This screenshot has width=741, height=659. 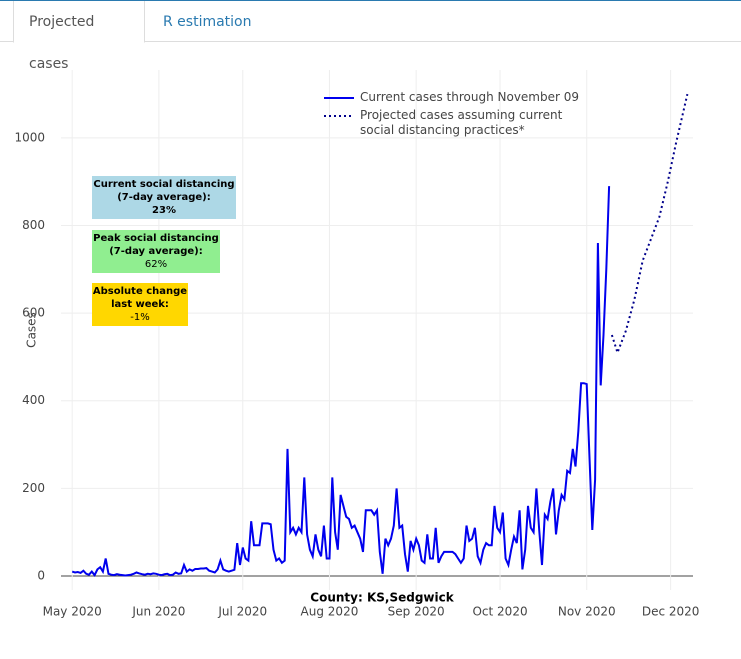 What do you see at coordinates (207, 22) in the screenshot?
I see `tab: R estimation` at bounding box center [207, 22].